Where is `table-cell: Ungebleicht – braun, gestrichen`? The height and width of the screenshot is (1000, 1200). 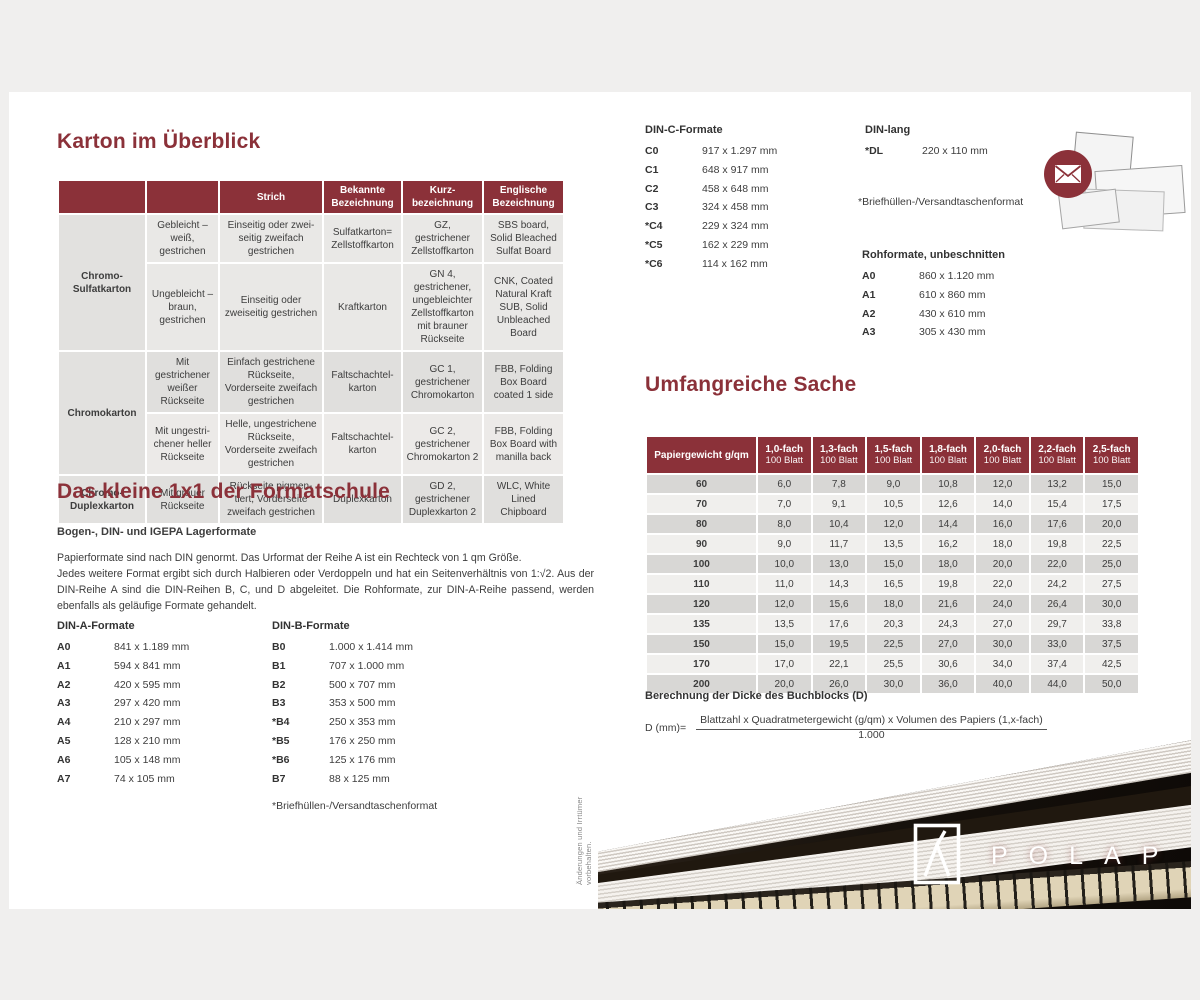
table-cell: Ungebleicht – braun, gestrichen is located at coordinates (182, 307).